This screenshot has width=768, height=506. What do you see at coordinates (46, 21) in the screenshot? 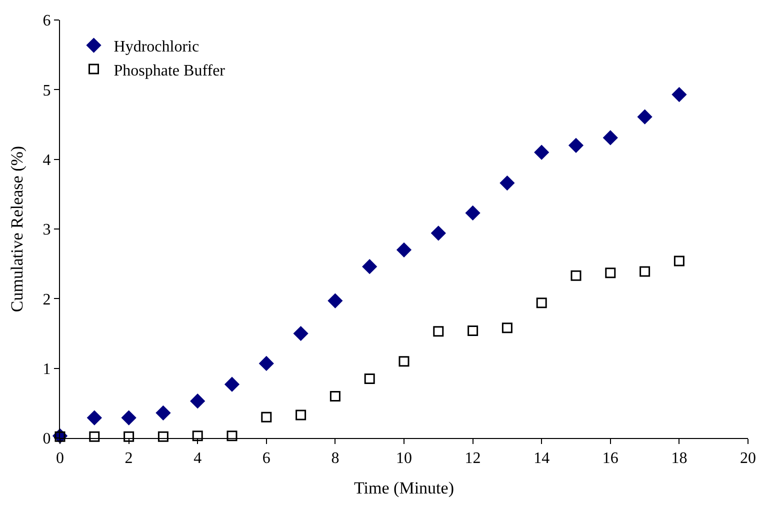
I see `y-tick-label: 6` at bounding box center [46, 21].